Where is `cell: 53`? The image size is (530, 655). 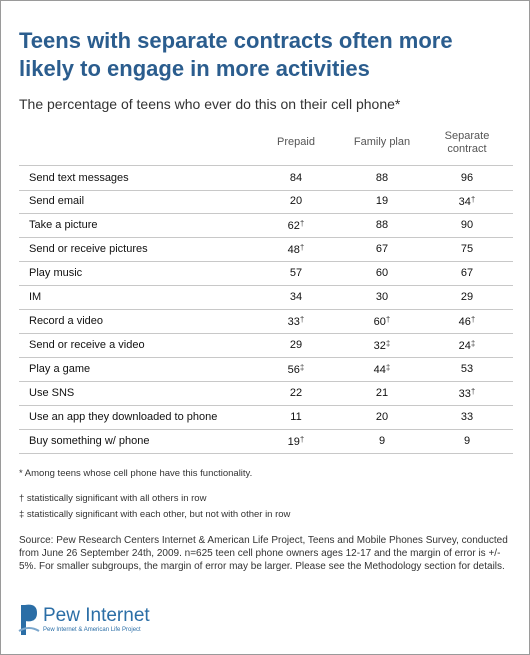 cell: 53 is located at coordinates (467, 369).